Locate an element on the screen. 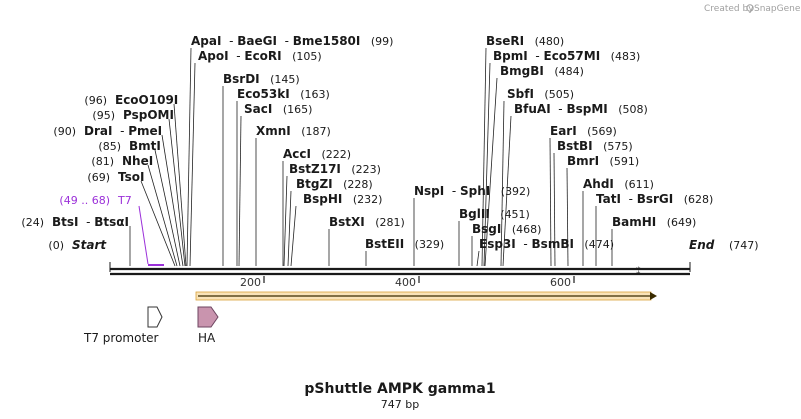  site-bmgbi: BmgBI (484) is located at coordinates (542, 71).